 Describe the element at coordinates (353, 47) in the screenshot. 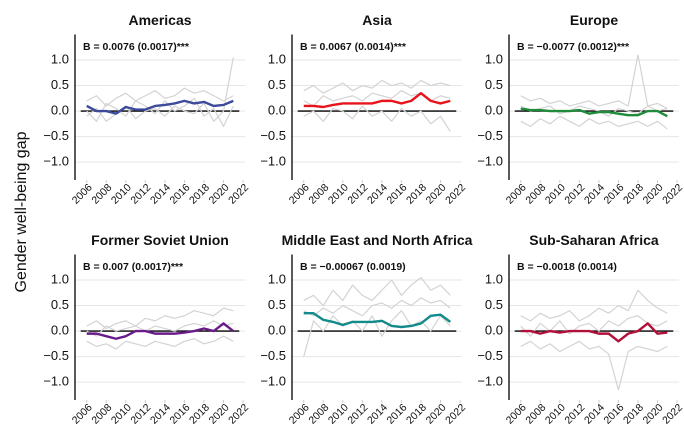

I see `annotation: B = 0.0067 (0.0014)***` at that location.